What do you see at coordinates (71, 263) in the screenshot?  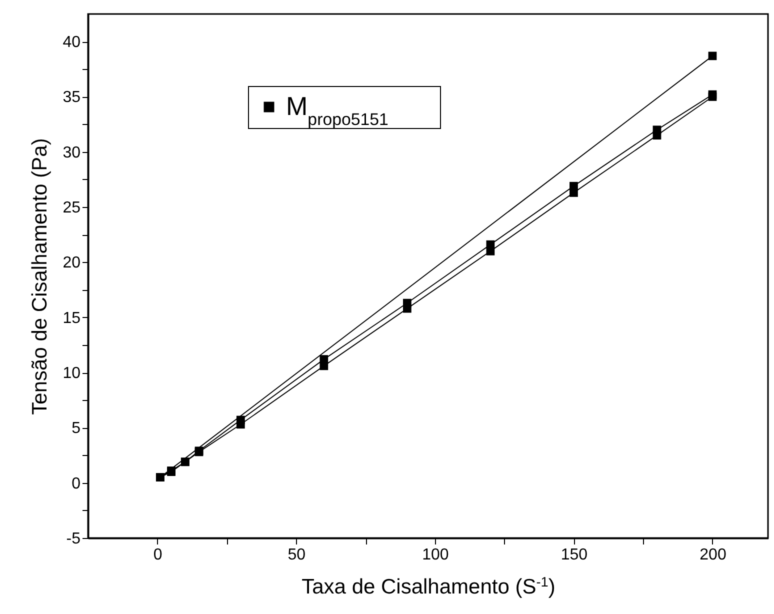 I see `y-tick-label: 20` at bounding box center [71, 263].